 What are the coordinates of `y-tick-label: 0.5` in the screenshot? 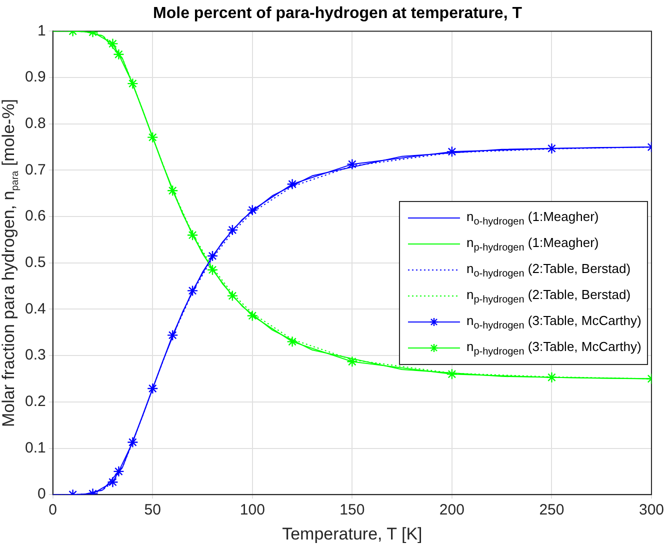 It's located at (35, 263).